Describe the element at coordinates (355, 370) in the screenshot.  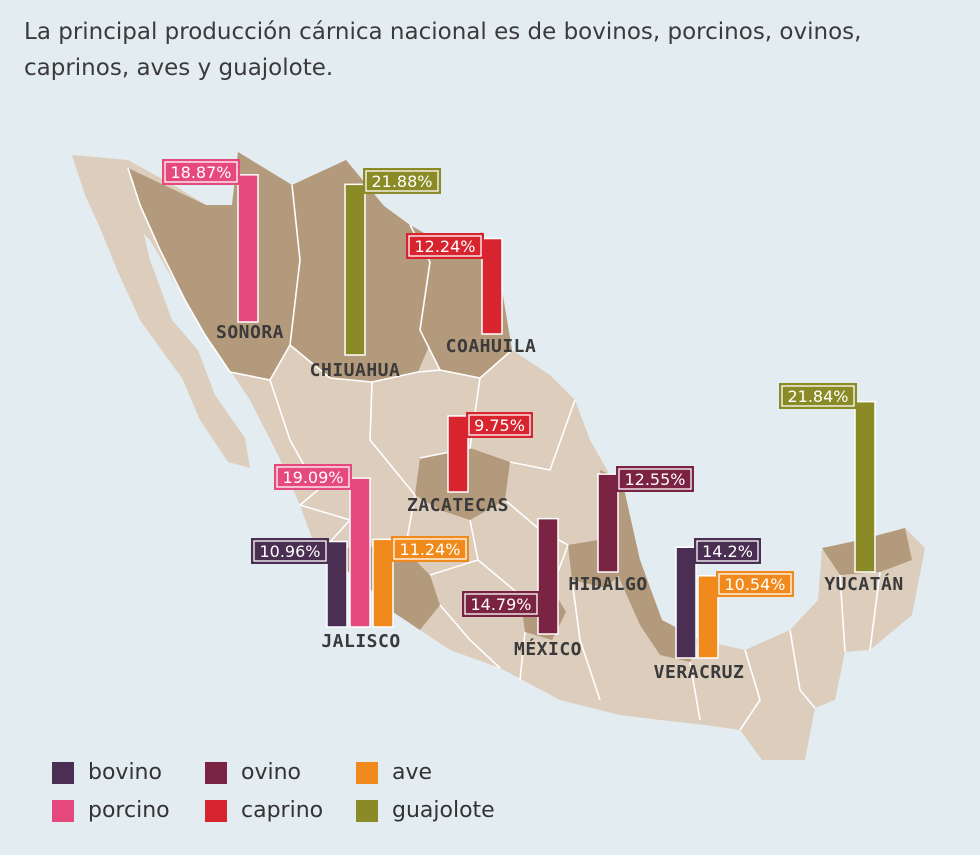
I see `state-label: CHIUAHUA` at that location.